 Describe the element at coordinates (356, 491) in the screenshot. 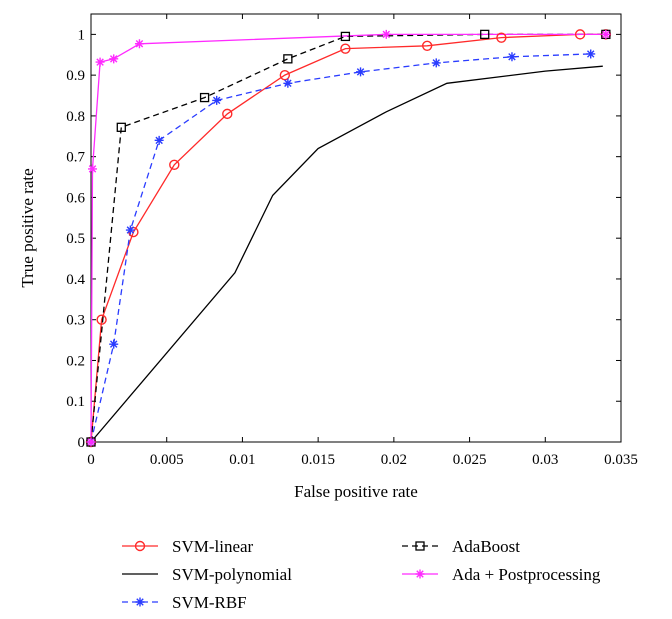

I see `x-axis-label: False positive rate` at that location.